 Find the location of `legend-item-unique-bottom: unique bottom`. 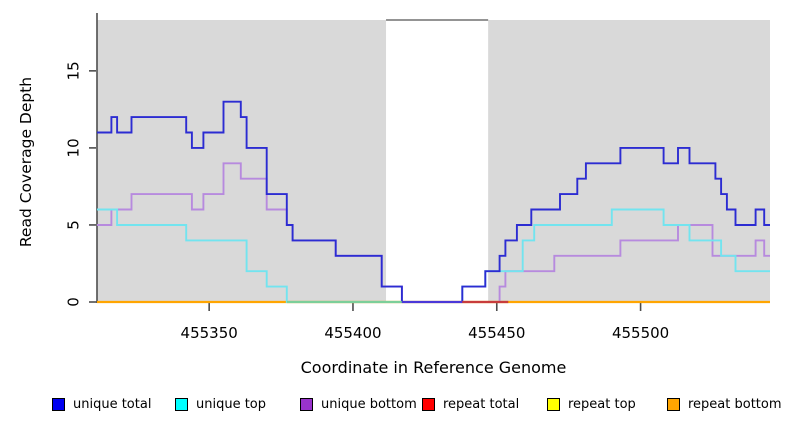

legend-item-unique-bottom: unique bottom is located at coordinates (358, 404).